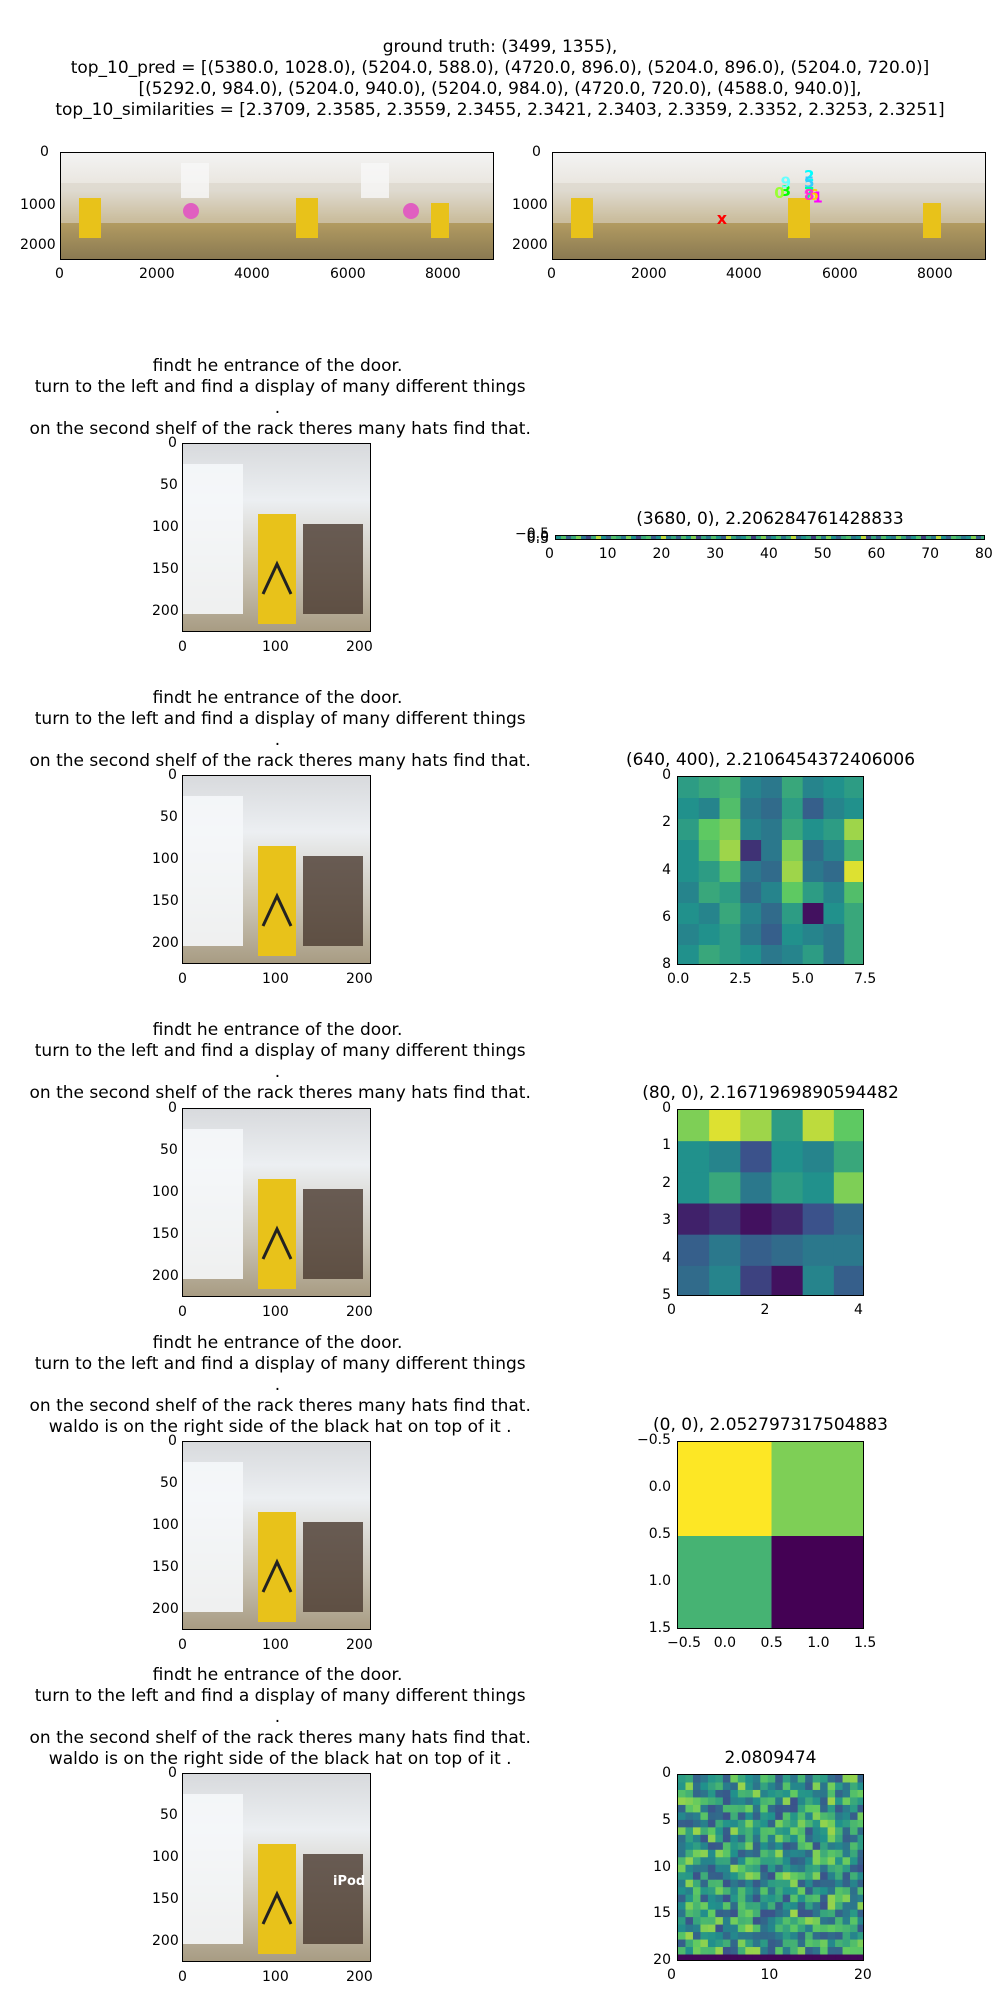  I want to click on heatmap, so click(770, 1867).